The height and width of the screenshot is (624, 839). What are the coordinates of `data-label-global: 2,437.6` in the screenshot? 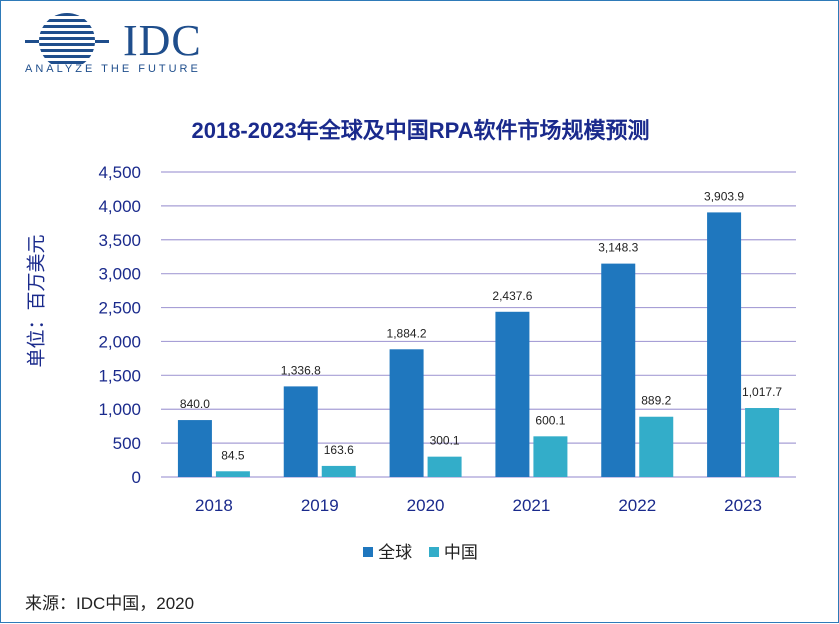 It's located at (512, 296).